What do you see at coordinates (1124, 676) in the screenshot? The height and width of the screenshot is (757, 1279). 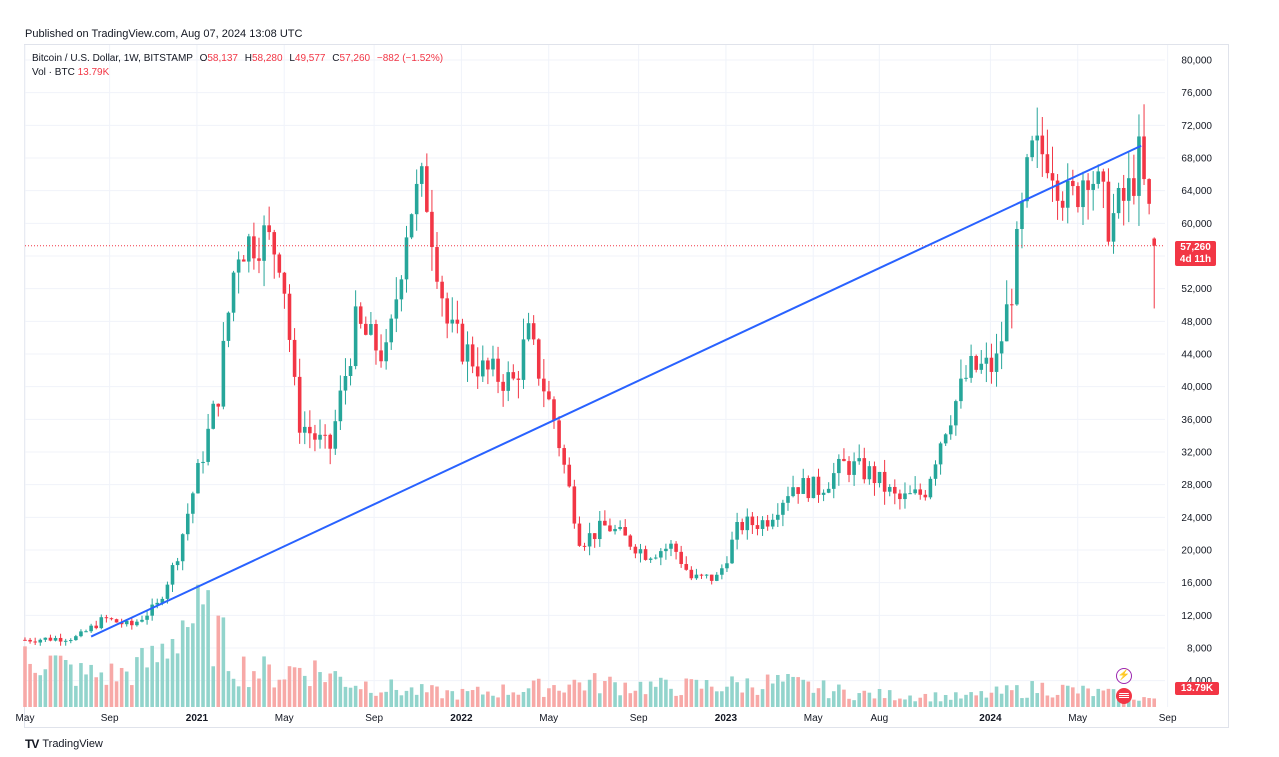 I see `lightning-icon: ⚡` at bounding box center [1124, 676].